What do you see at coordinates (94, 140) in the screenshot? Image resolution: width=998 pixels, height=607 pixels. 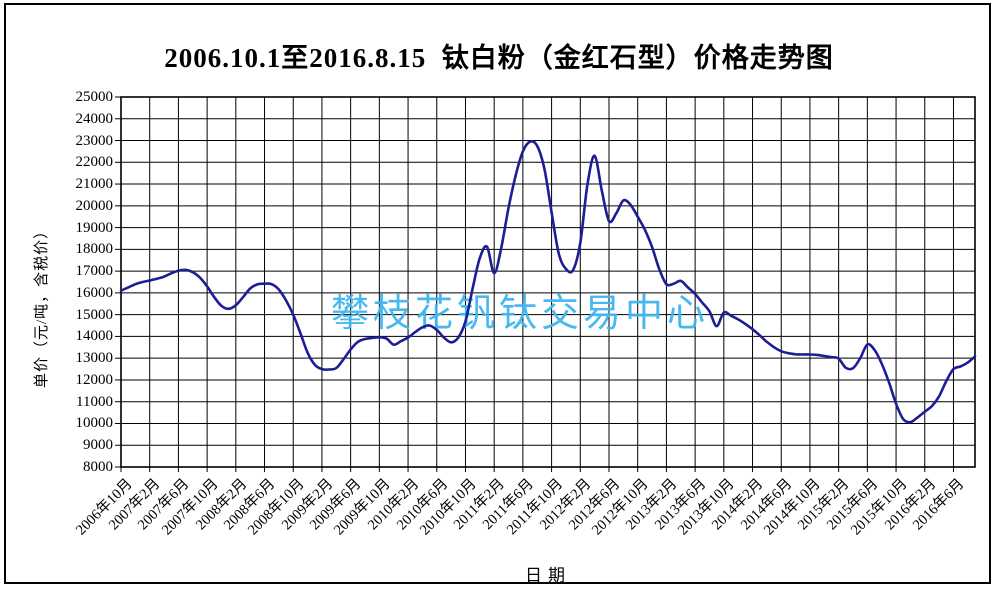 I see `y-tick-label: 23000` at bounding box center [94, 140].